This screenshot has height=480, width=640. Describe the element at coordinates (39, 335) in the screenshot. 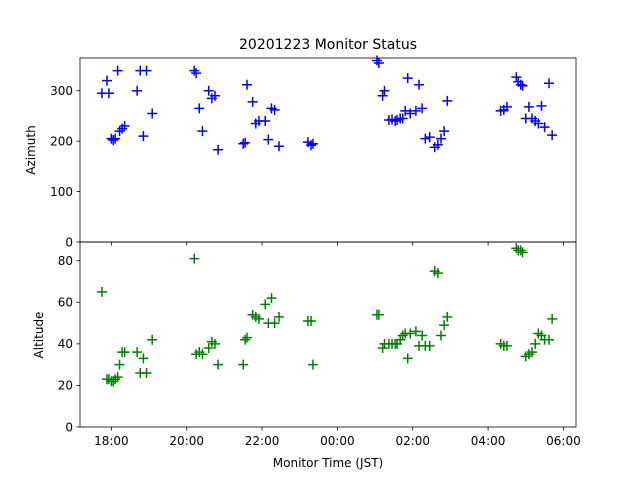

I see `altitude-axis-label: Altitude` at that location.